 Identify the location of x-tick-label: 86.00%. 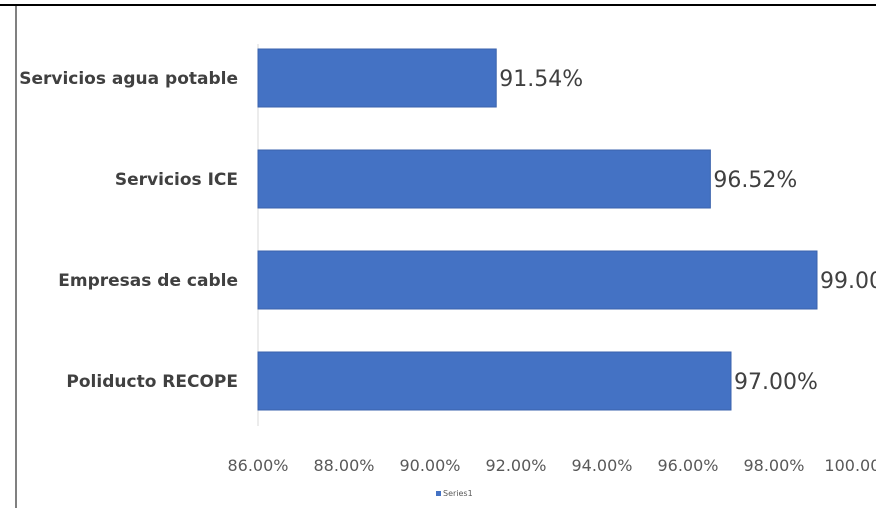
(257, 465).